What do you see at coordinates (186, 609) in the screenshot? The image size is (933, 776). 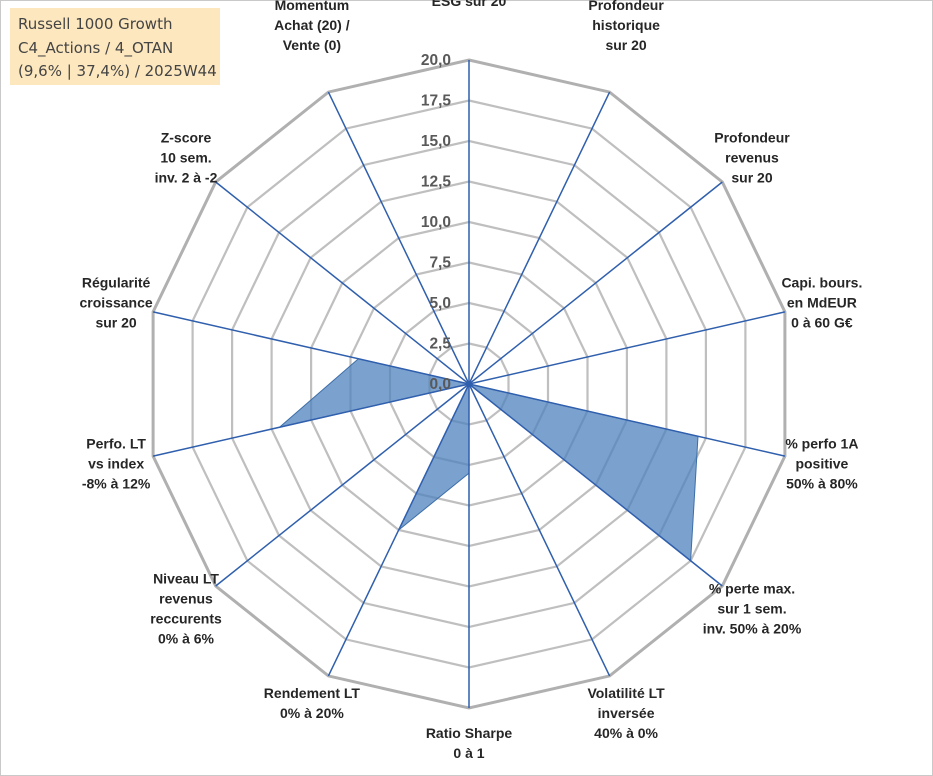 I see `axis-label-9: Niveau LT revenus reccurents 0% à 6%` at bounding box center [186, 609].